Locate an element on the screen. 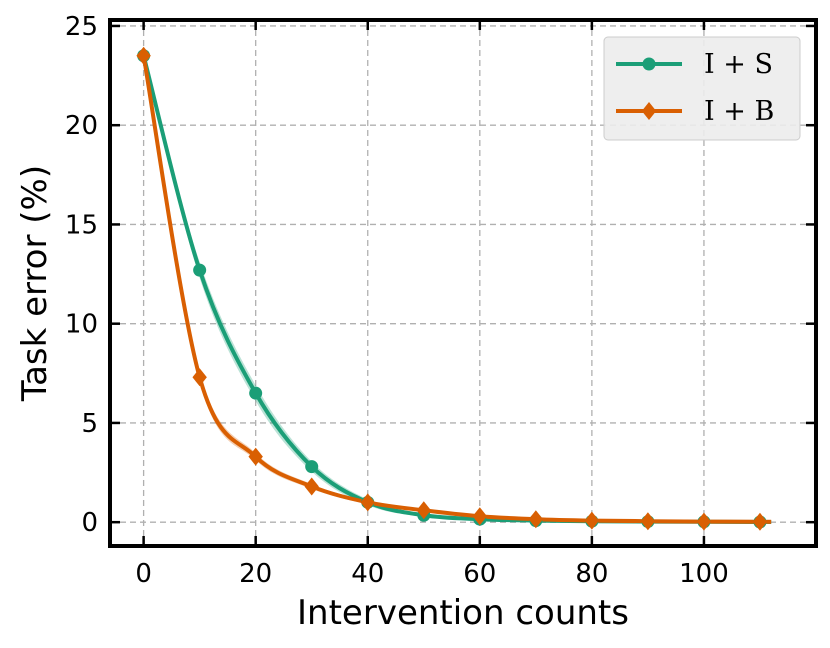 The height and width of the screenshot is (648, 830). x-tick-label: 0 is located at coordinates (143, 574).